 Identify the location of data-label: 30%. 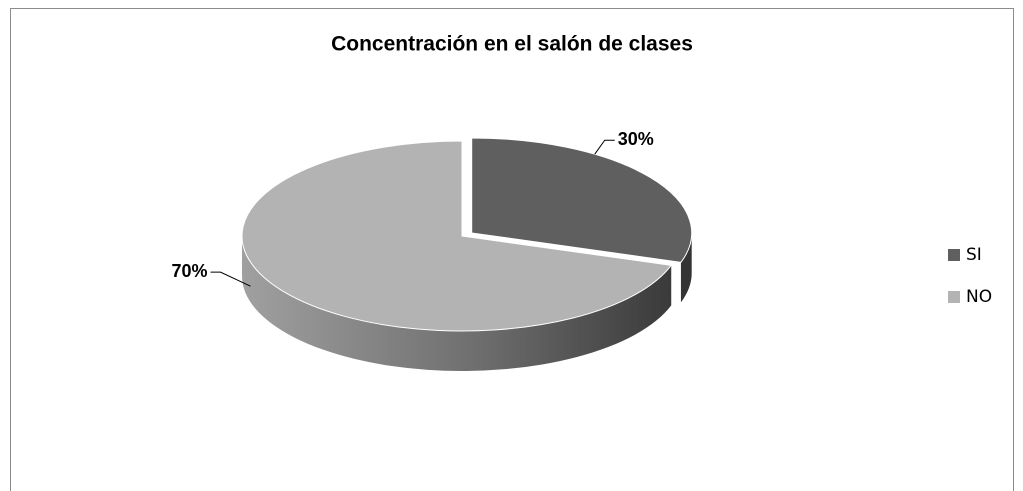
(636, 139).